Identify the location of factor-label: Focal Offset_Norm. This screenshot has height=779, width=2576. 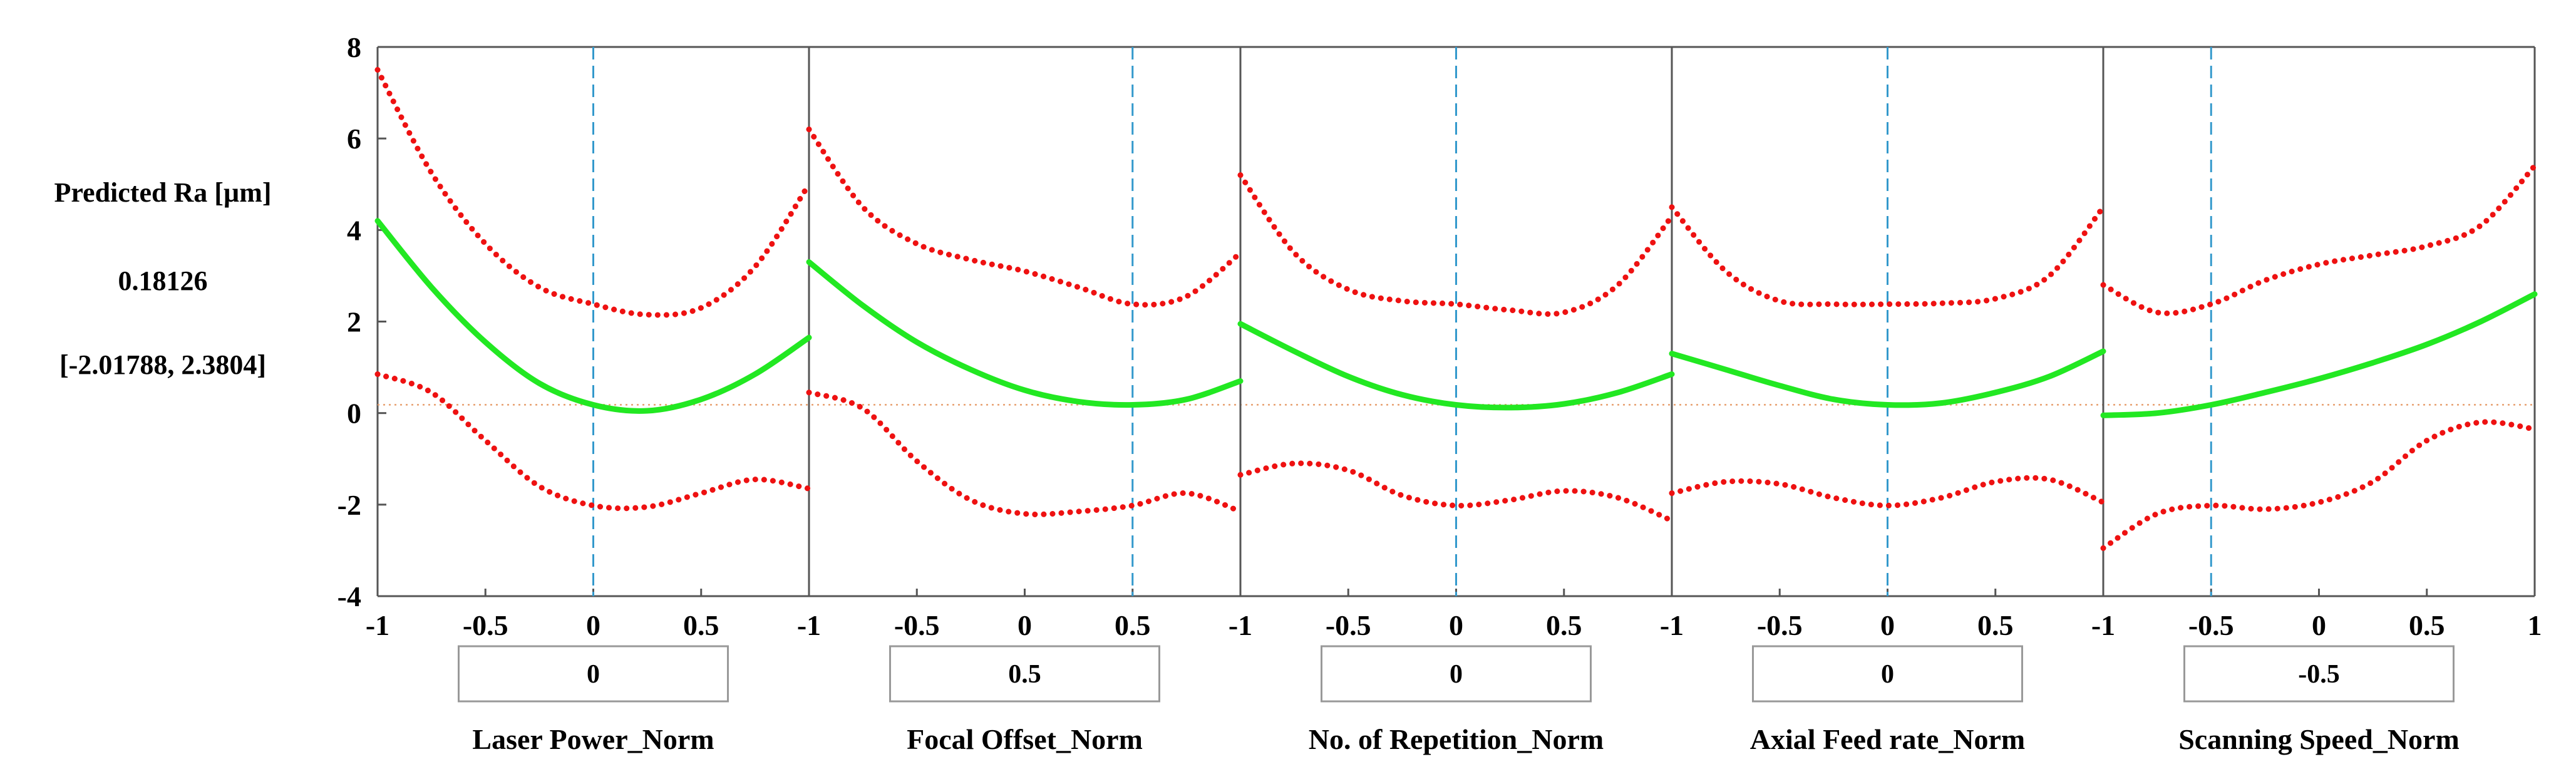
(1025, 739).